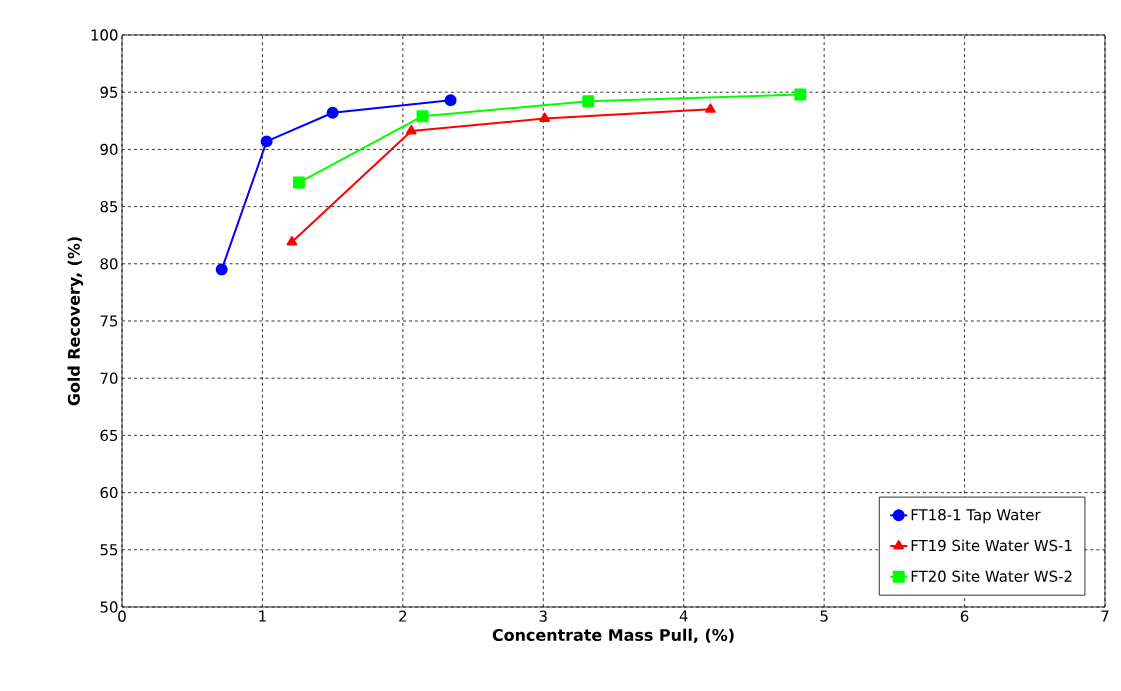 The height and width of the screenshot is (691, 1121). What do you see at coordinates (109, 321) in the screenshot?
I see `y-tick-label: 75` at bounding box center [109, 321].